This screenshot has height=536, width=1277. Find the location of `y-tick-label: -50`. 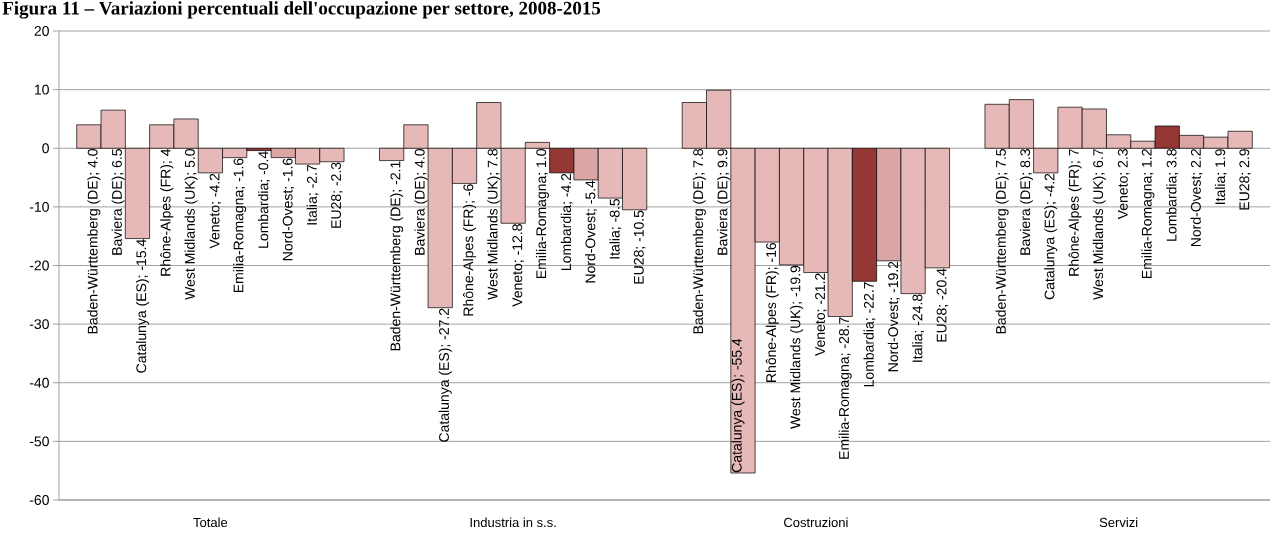

y-tick-label: -50 is located at coordinates (39, 441).